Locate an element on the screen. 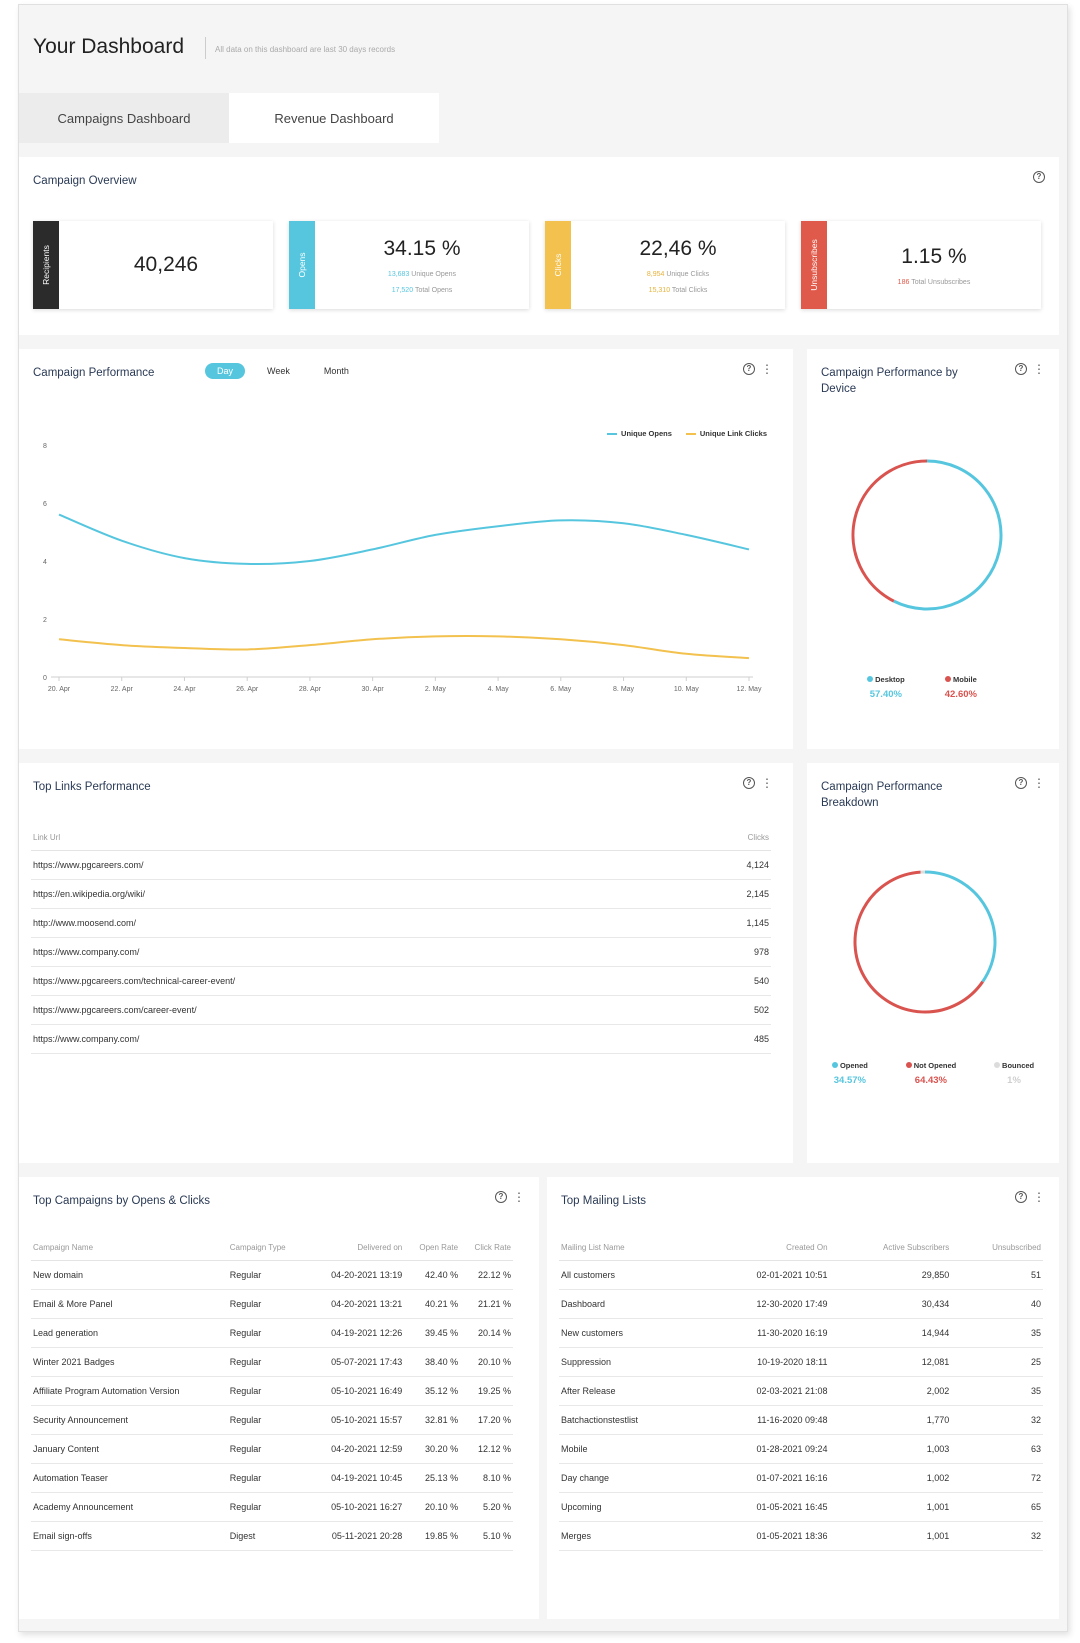 Image resolution: width=1080 pixels, height=1643 pixels. mailing-list-row: After Release 02-03-2021 21:08 2,002 35 is located at coordinates (801, 1391).